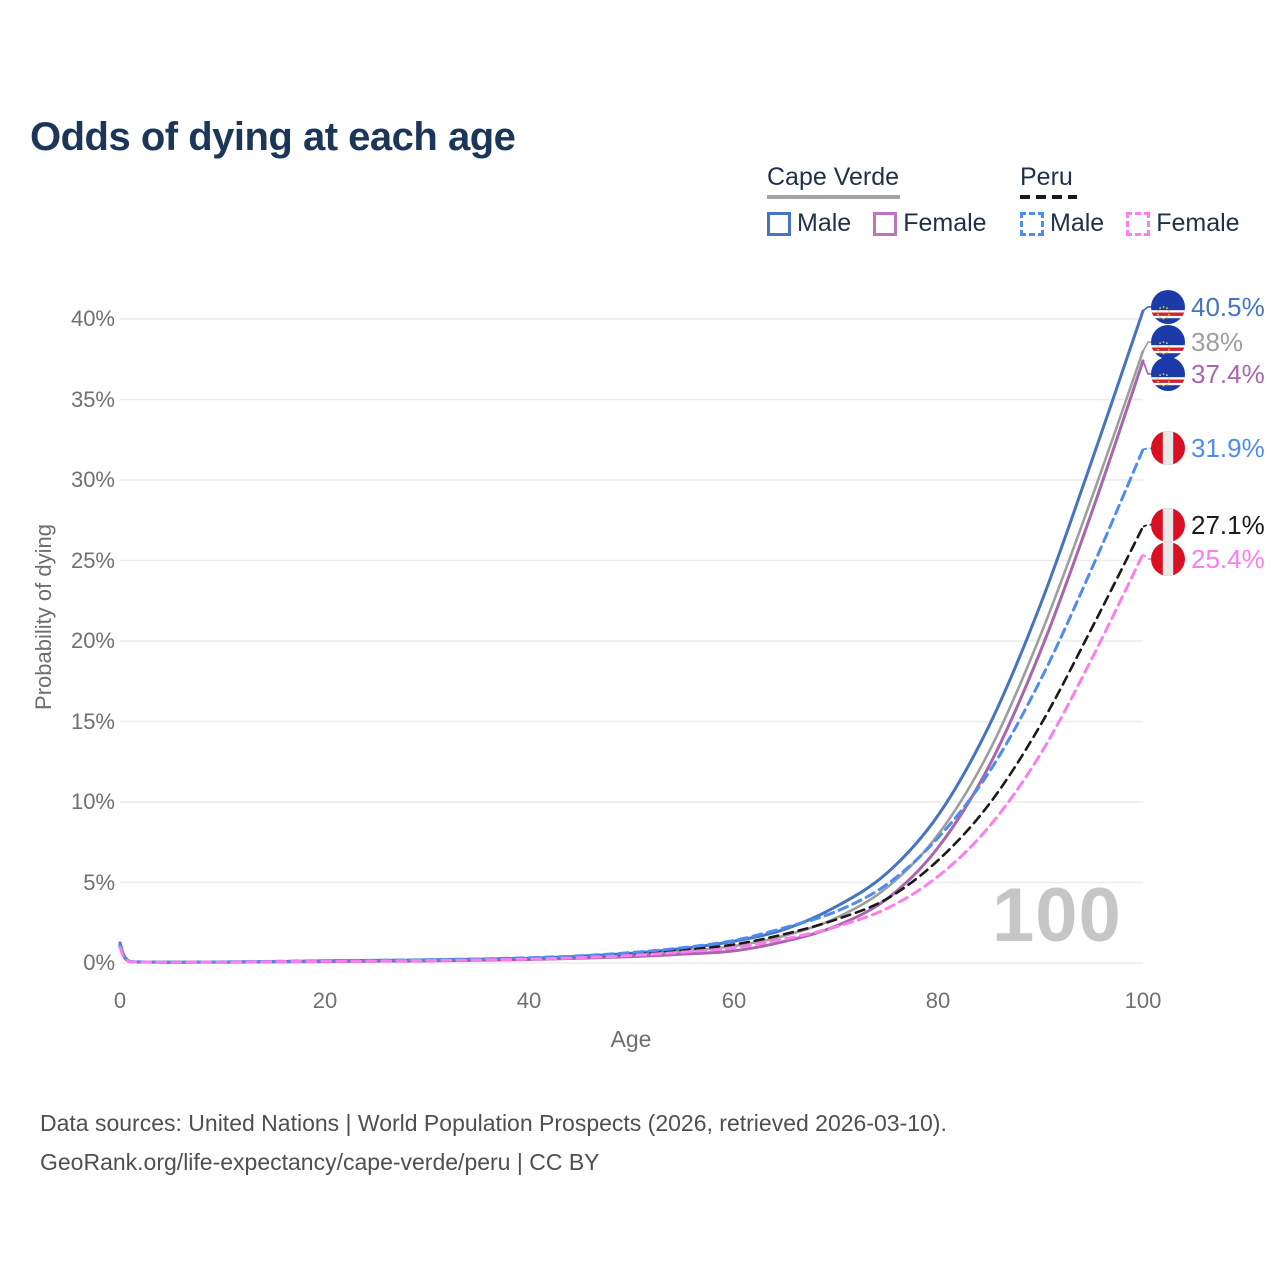 The image size is (1280, 1280). I want to click on legend-group-cape-verde: Cape Verde Male Female, so click(877, 200).